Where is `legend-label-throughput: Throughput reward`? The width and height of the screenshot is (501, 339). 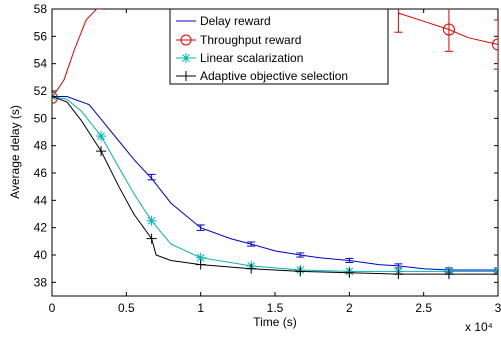
legend-label-throughput: Throughput reward is located at coordinates (250, 40).